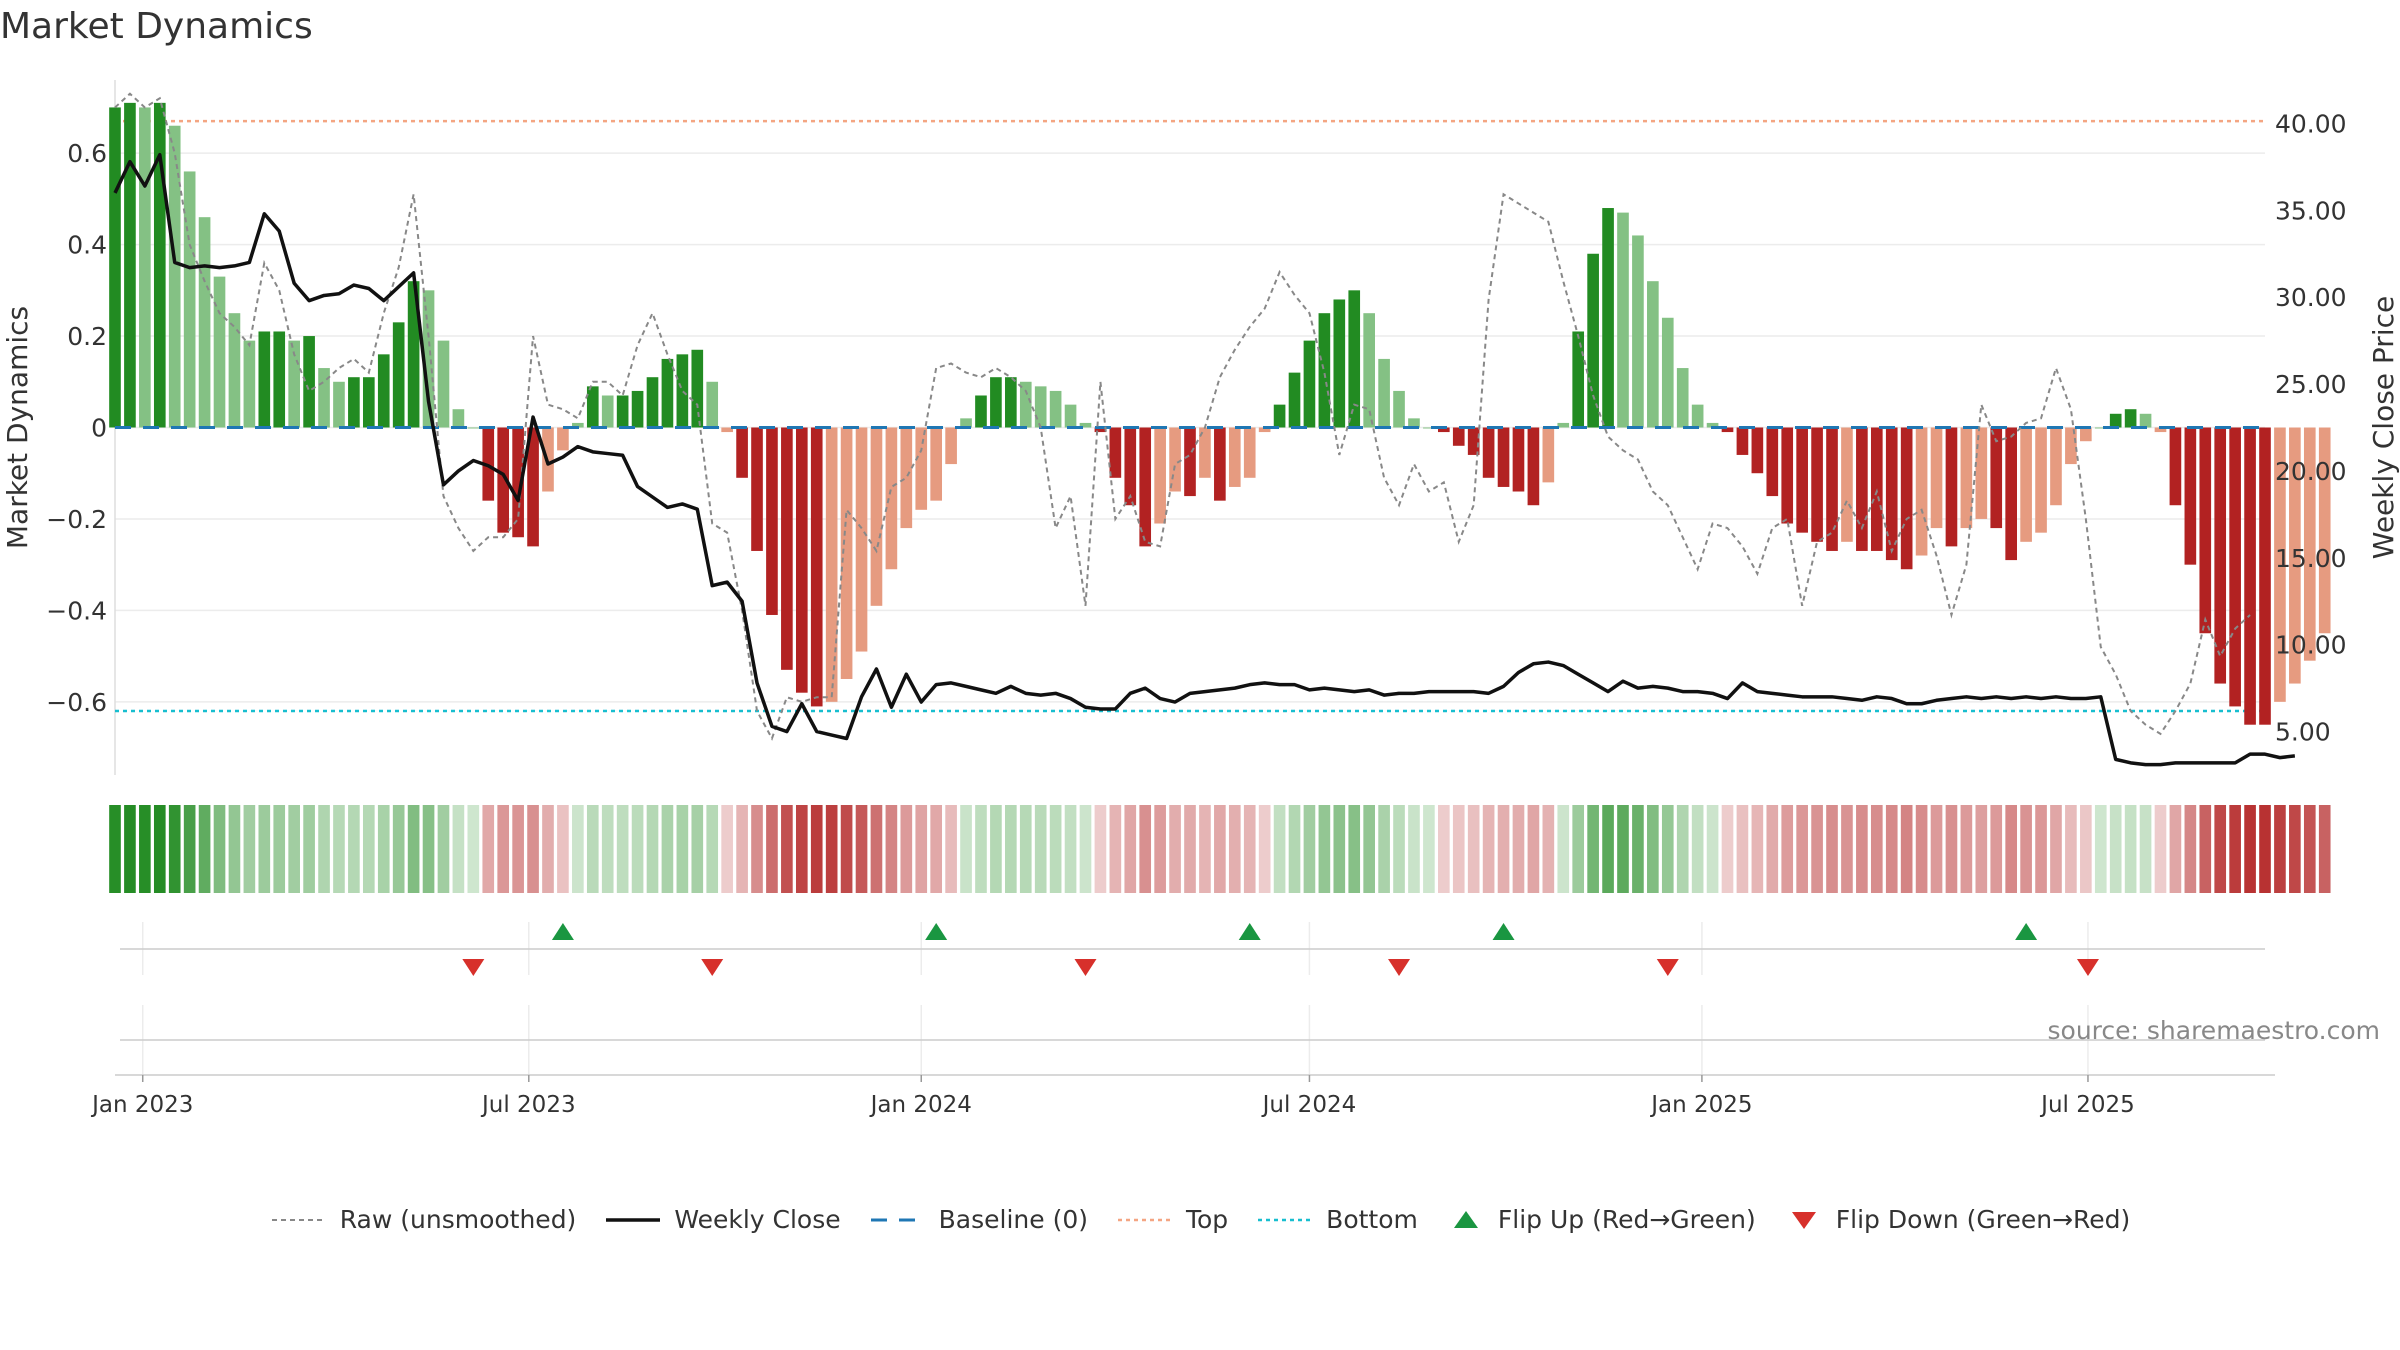  What do you see at coordinates (1172, 1219) in the screenshot?
I see `legend-item-top: Top` at bounding box center [1172, 1219].